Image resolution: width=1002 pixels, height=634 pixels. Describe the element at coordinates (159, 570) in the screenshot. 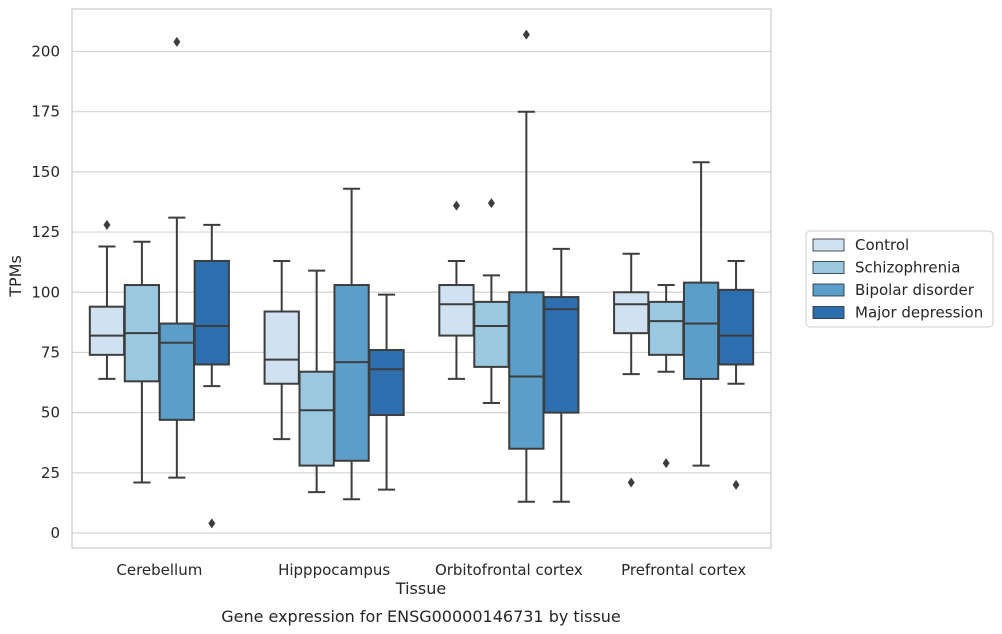

I see `x-tick-label: Cerebellum` at that location.